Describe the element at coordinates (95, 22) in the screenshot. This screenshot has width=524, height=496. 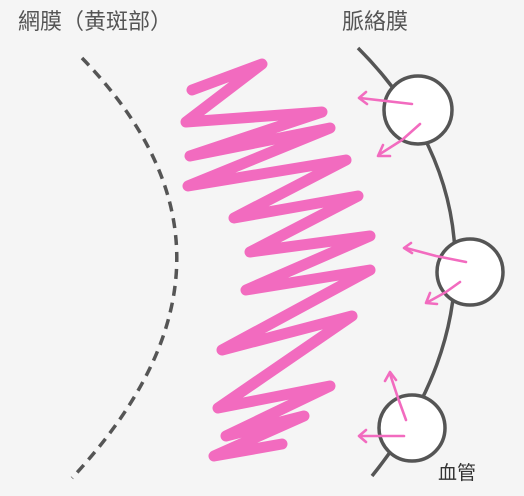
I see `retina-label: 網膜（黄斑部）` at that location.